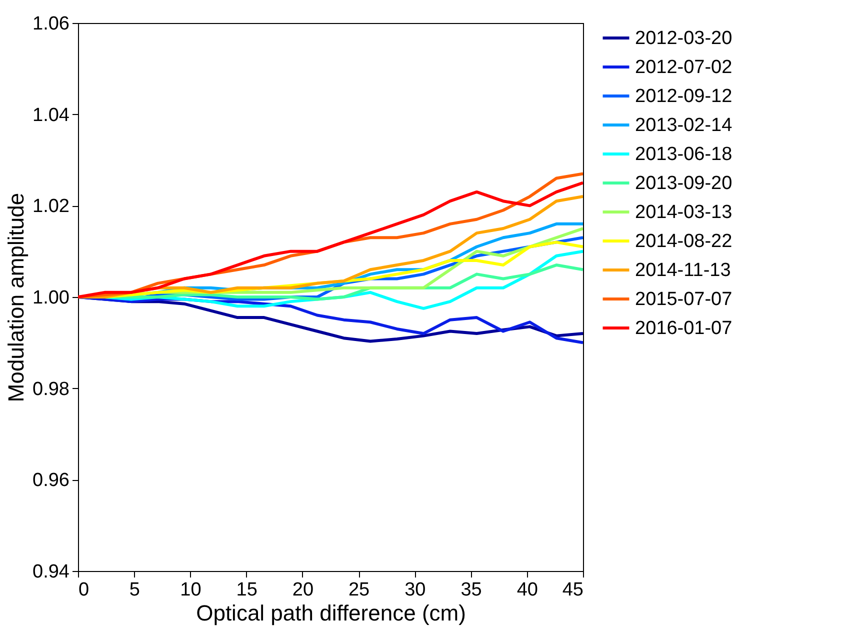 This screenshot has width=850, height=633. What do you see at coordinates (573, 590) in the screenshot?
I see `x-tick-label: 45` at bounding box center [573, 590].